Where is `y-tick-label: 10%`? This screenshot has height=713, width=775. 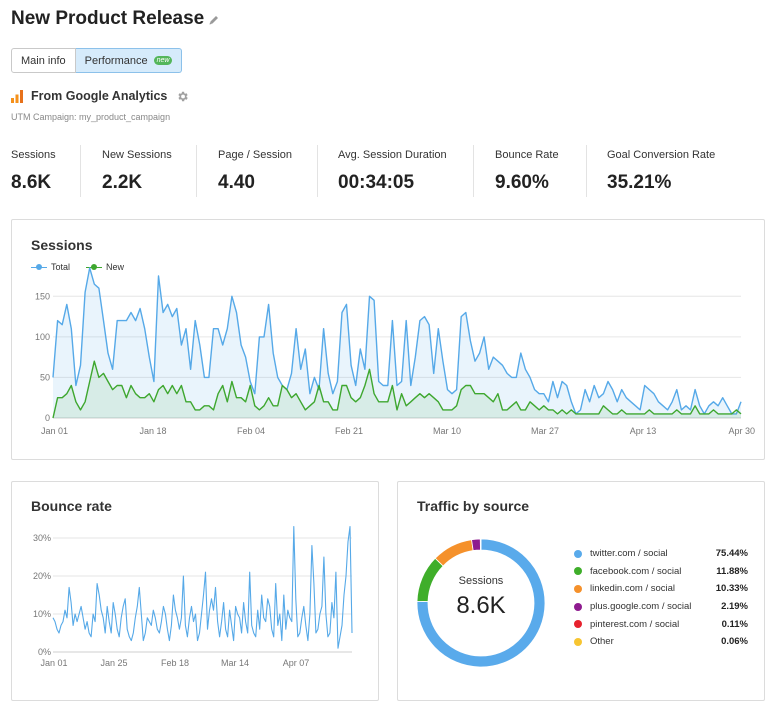 y-tick-label: 10% is located at coordinates (42, 614).